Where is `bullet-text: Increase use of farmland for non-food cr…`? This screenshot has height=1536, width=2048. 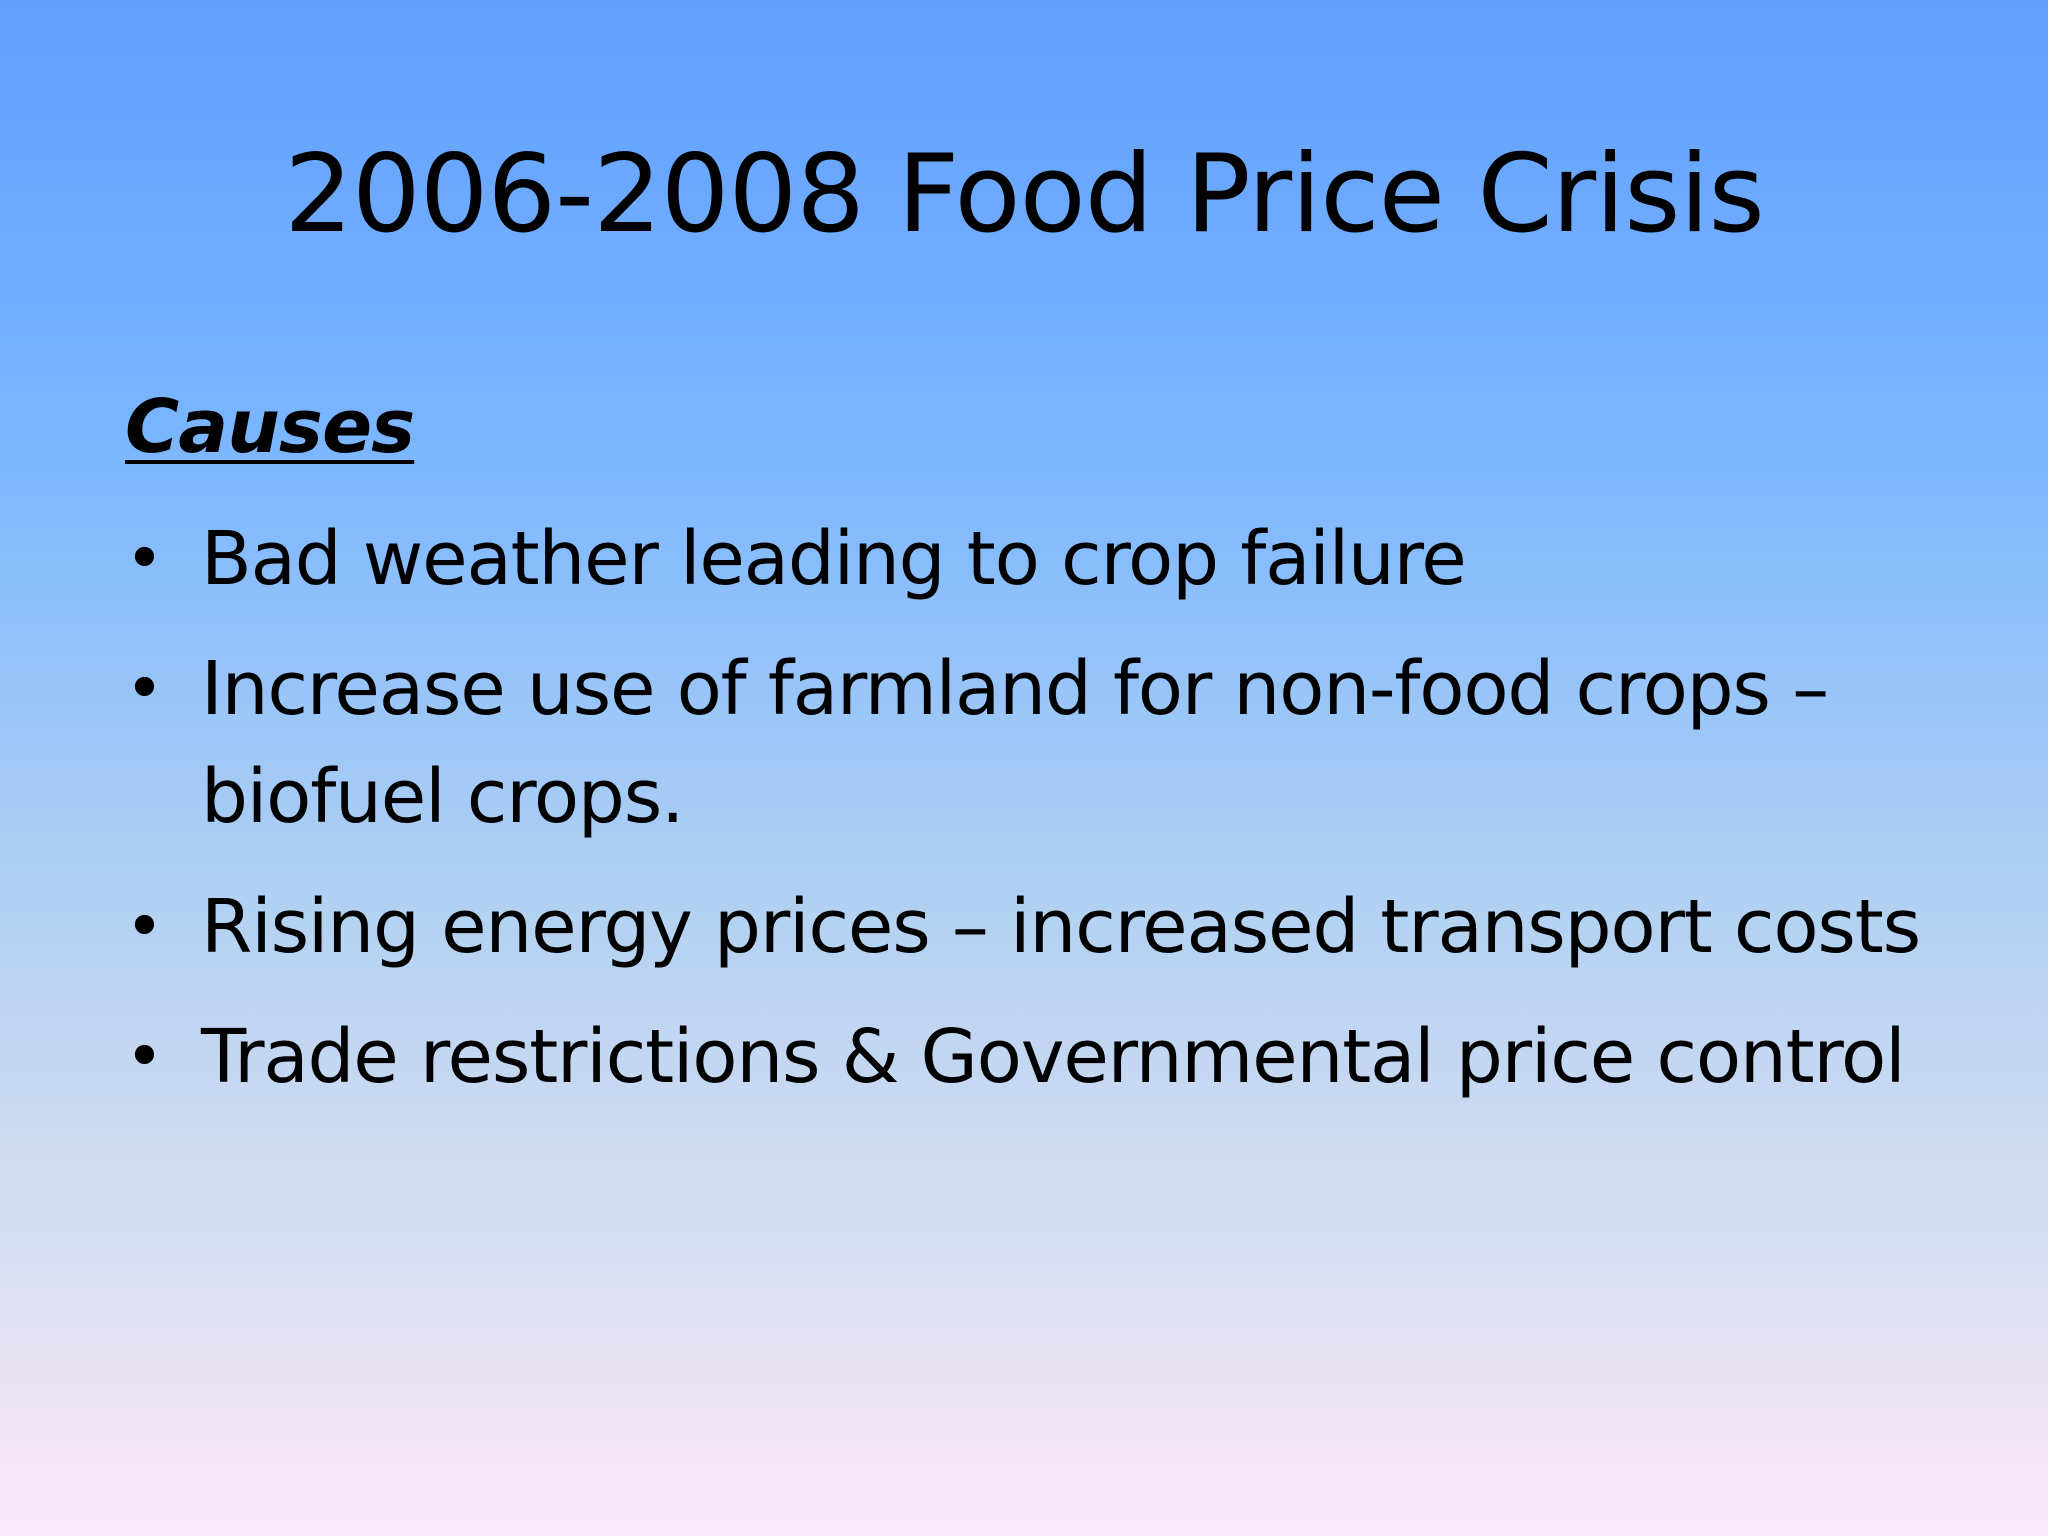
bullet-text: Increase use of farmland for non-food cr… is located at coordinates (1015, 743).